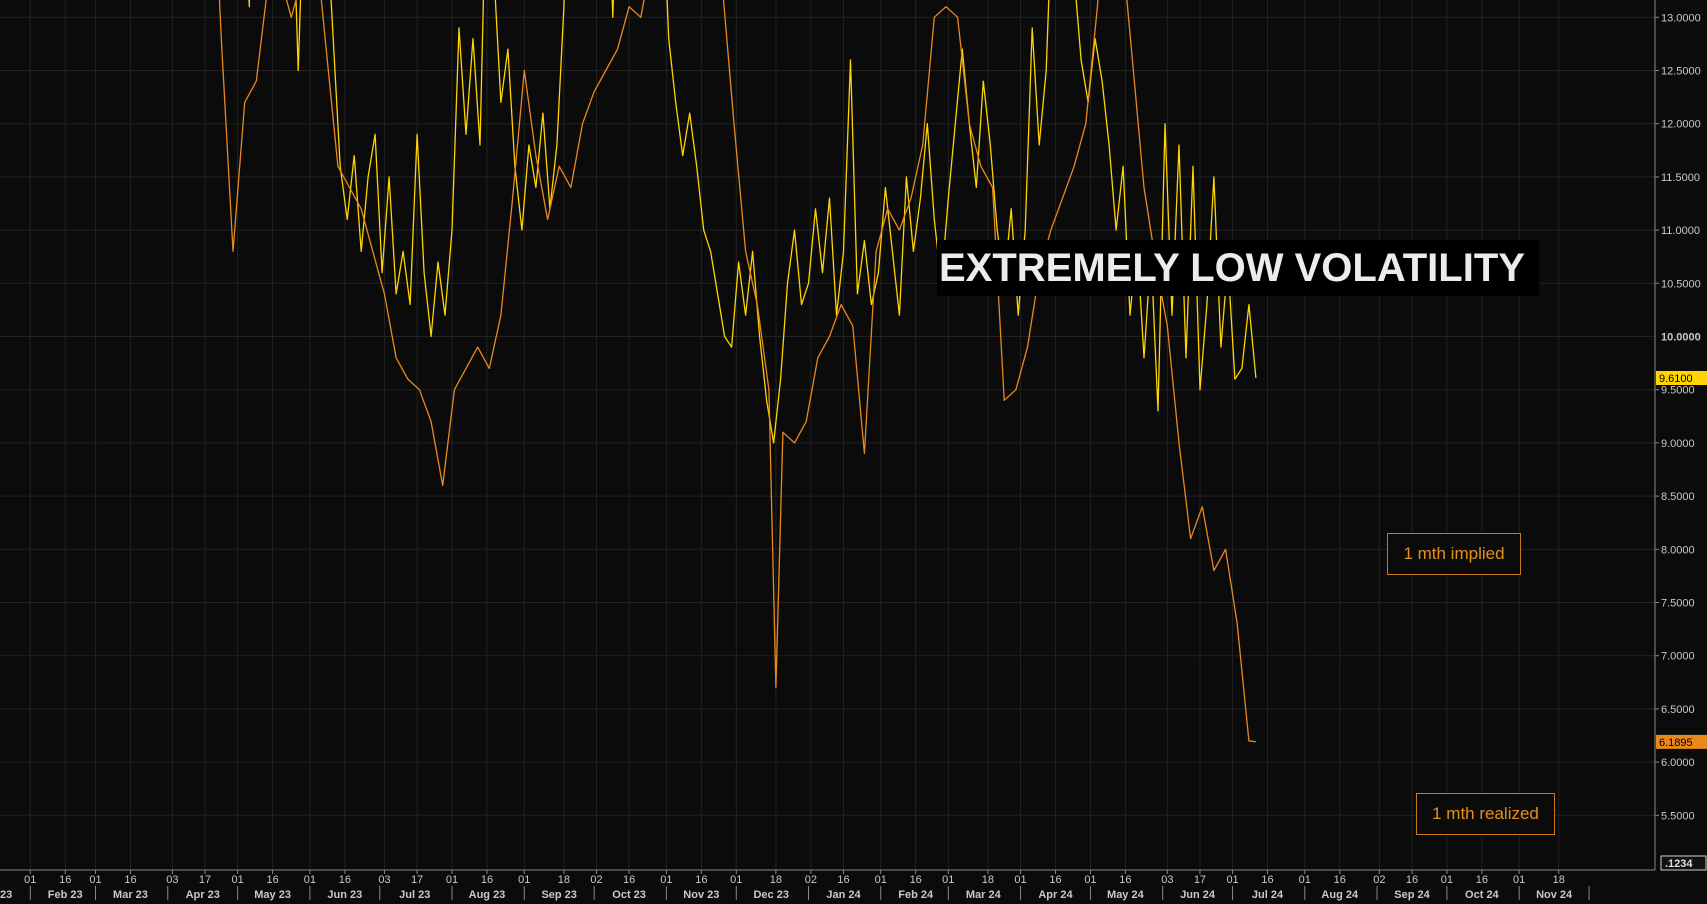 The width and height of the screenshot is (1707, 904). I want to click on y-tick-label: 7.5000, so click(1678, 604).